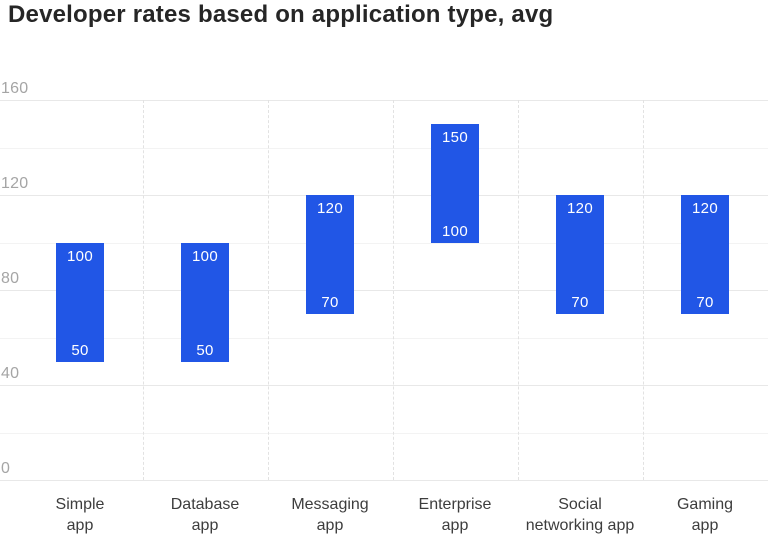  I want to click on bar-enterprise-app: 150 100, so click(455, 183).